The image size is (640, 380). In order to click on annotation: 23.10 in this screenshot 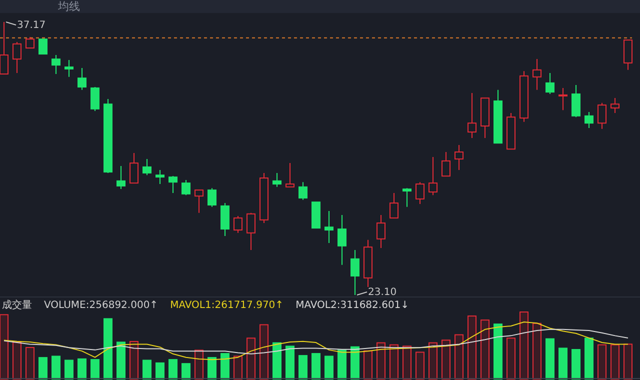, I will do `click(382, 292)`.